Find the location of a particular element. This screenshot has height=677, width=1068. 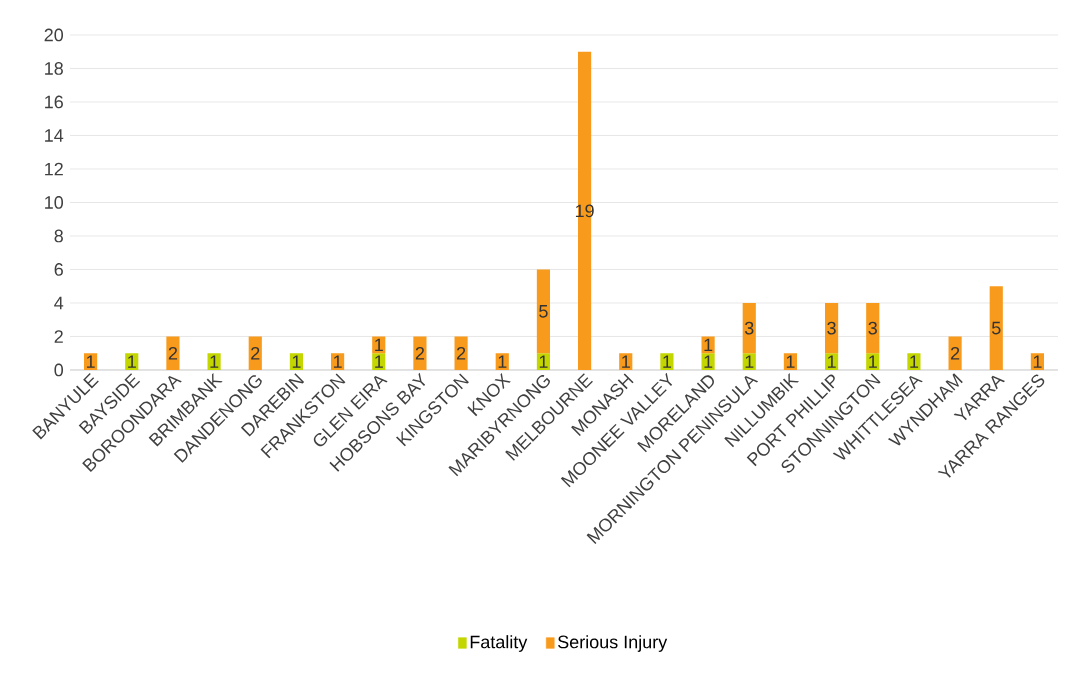

y-tick-label: 2 is located at coordinates (58, 336).